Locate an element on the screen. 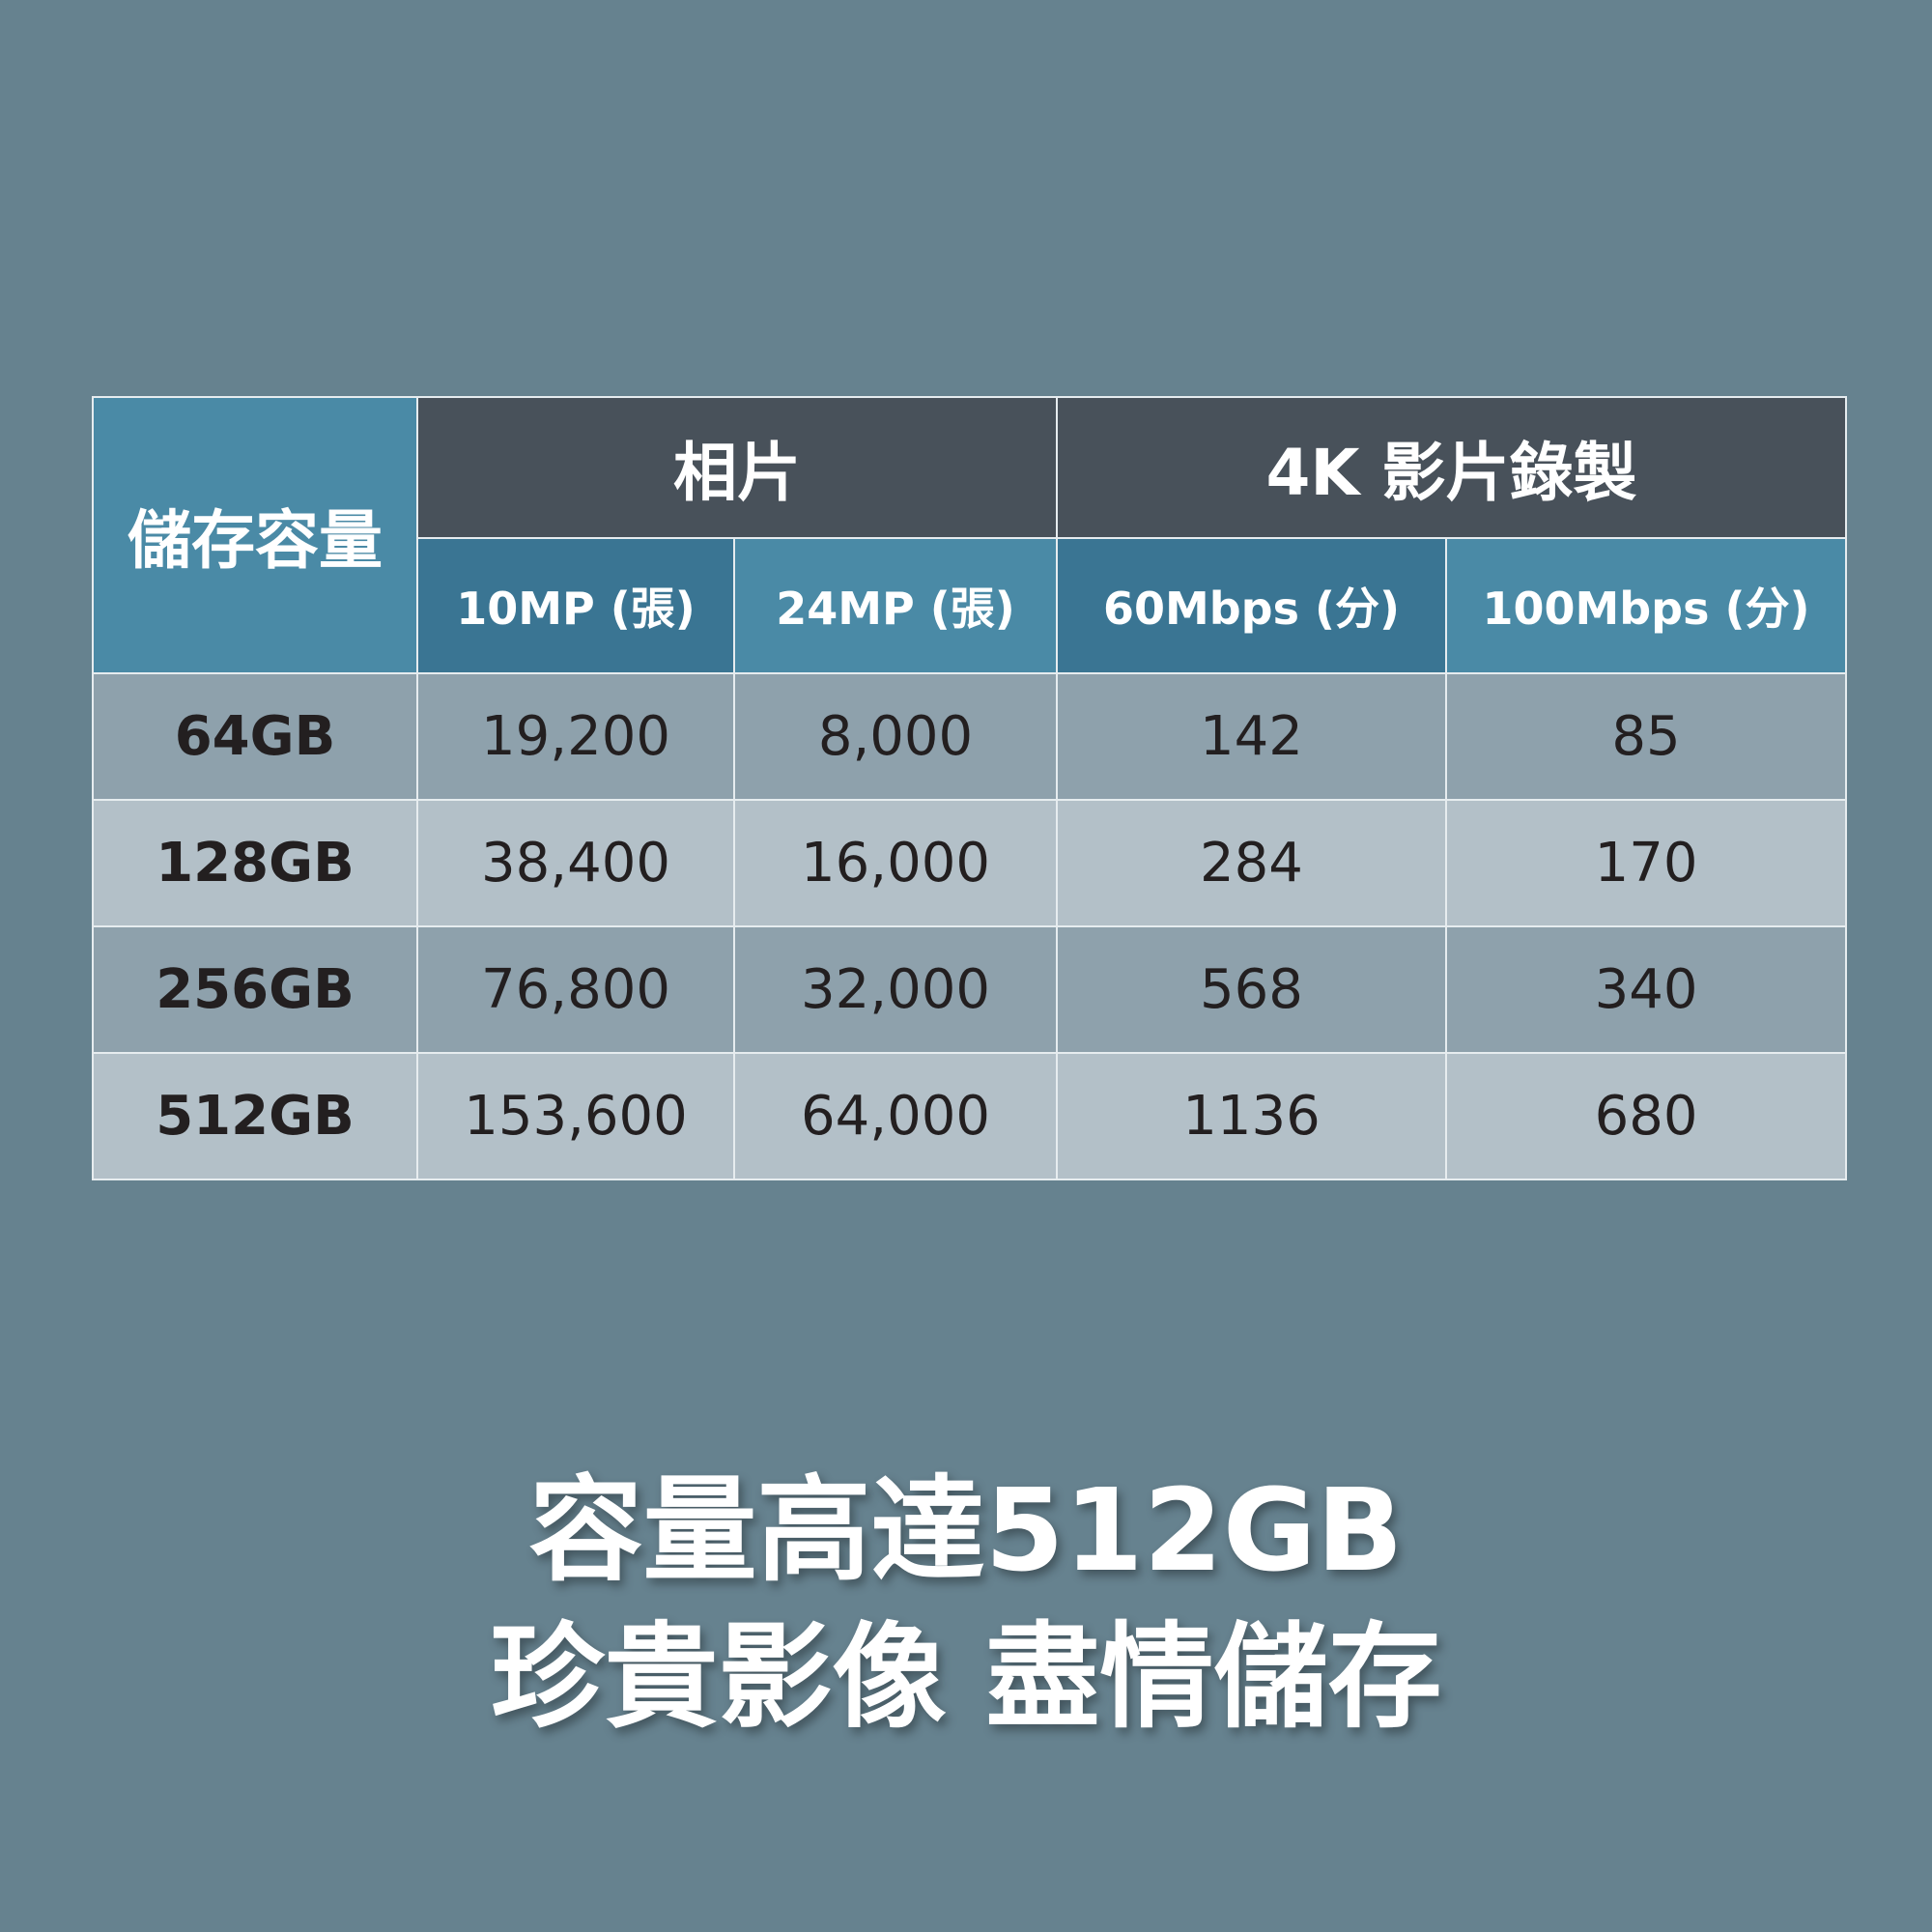 The width and height of the screenshot is (1932, 1932). slogan-line-1: 容量高達512GB is located at coordinates (966, 1530).